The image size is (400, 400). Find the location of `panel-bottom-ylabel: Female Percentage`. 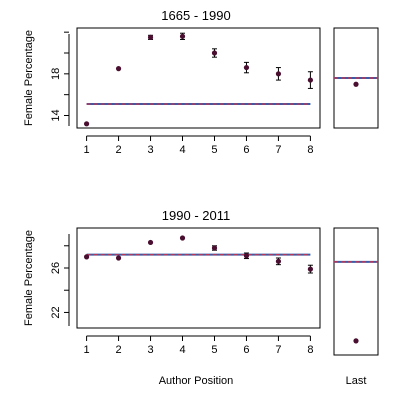

panel-bottom-ylabel: Female Percentage is located at coordinates (29, 278).